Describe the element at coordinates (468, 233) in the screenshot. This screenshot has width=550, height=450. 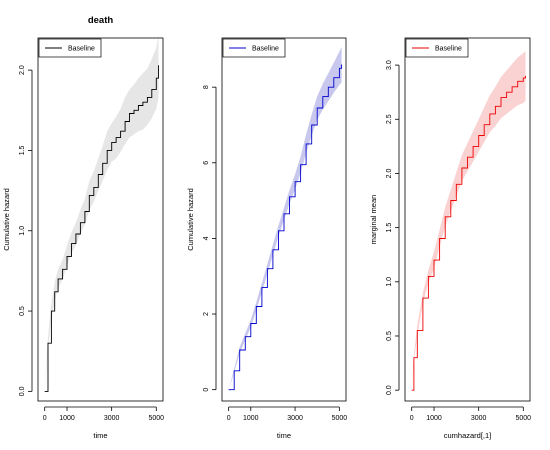
I see `series-line-baseline` at that location.